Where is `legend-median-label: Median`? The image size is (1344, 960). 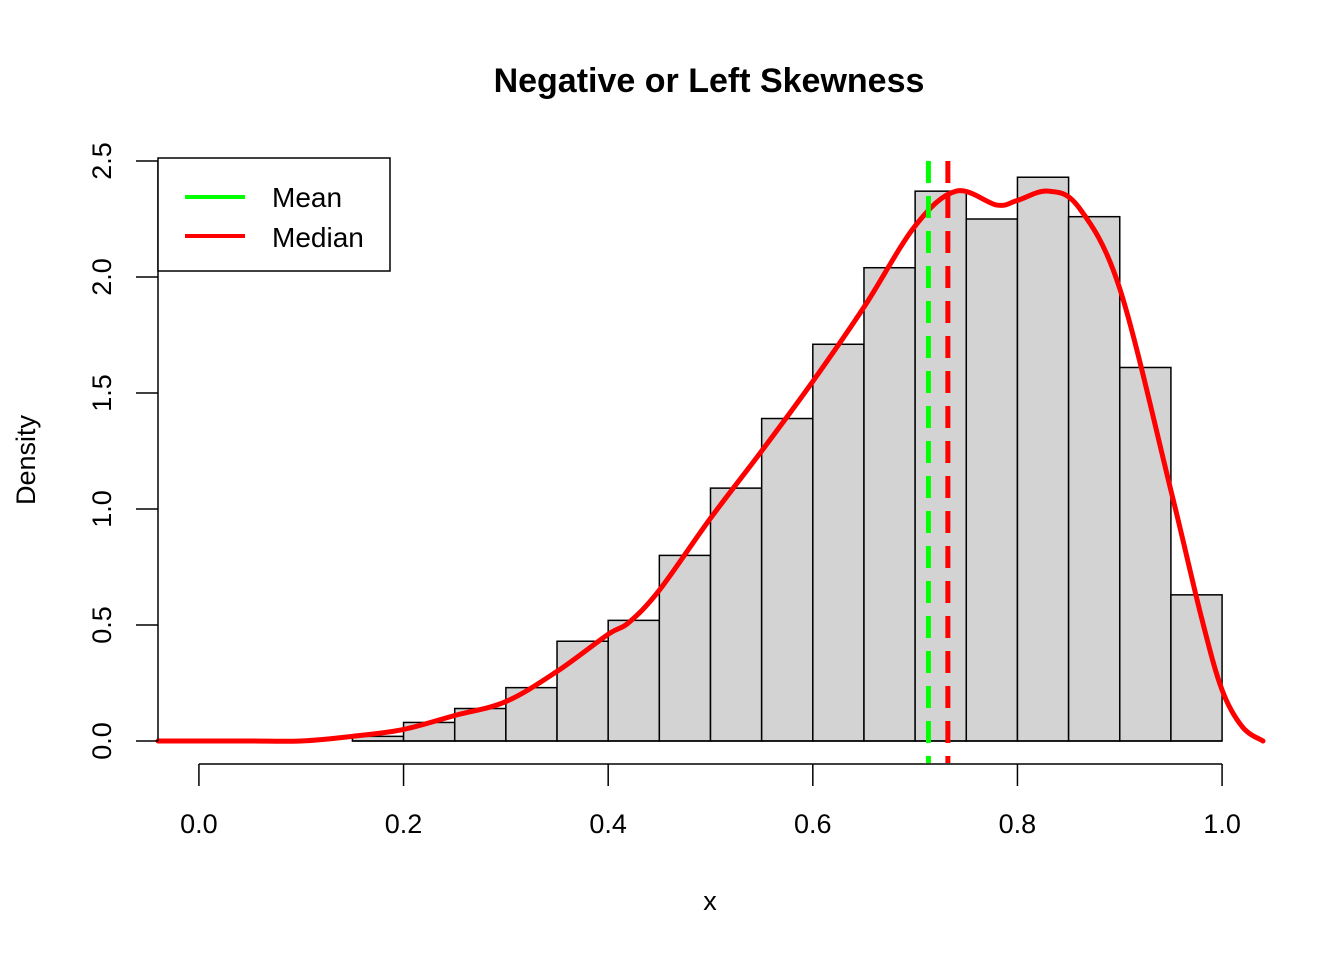 legend-median-label: Median is located at coordinates (318, 237).